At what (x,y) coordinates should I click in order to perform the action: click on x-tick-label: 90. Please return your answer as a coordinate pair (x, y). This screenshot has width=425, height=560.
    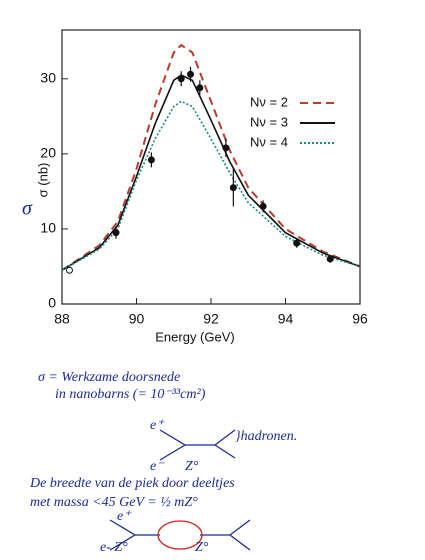
    Looking at the image, I should click on (137, 319).